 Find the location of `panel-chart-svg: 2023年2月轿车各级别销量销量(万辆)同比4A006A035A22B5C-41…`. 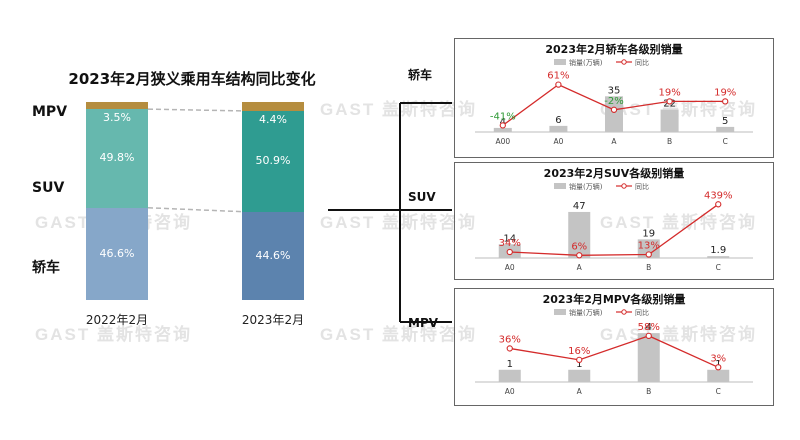

panel-chart-svg: 2023年2月轿车各级别销量销量(万辆)同比4A006A035A22B5C-41… is located at coordinates (614, 94).